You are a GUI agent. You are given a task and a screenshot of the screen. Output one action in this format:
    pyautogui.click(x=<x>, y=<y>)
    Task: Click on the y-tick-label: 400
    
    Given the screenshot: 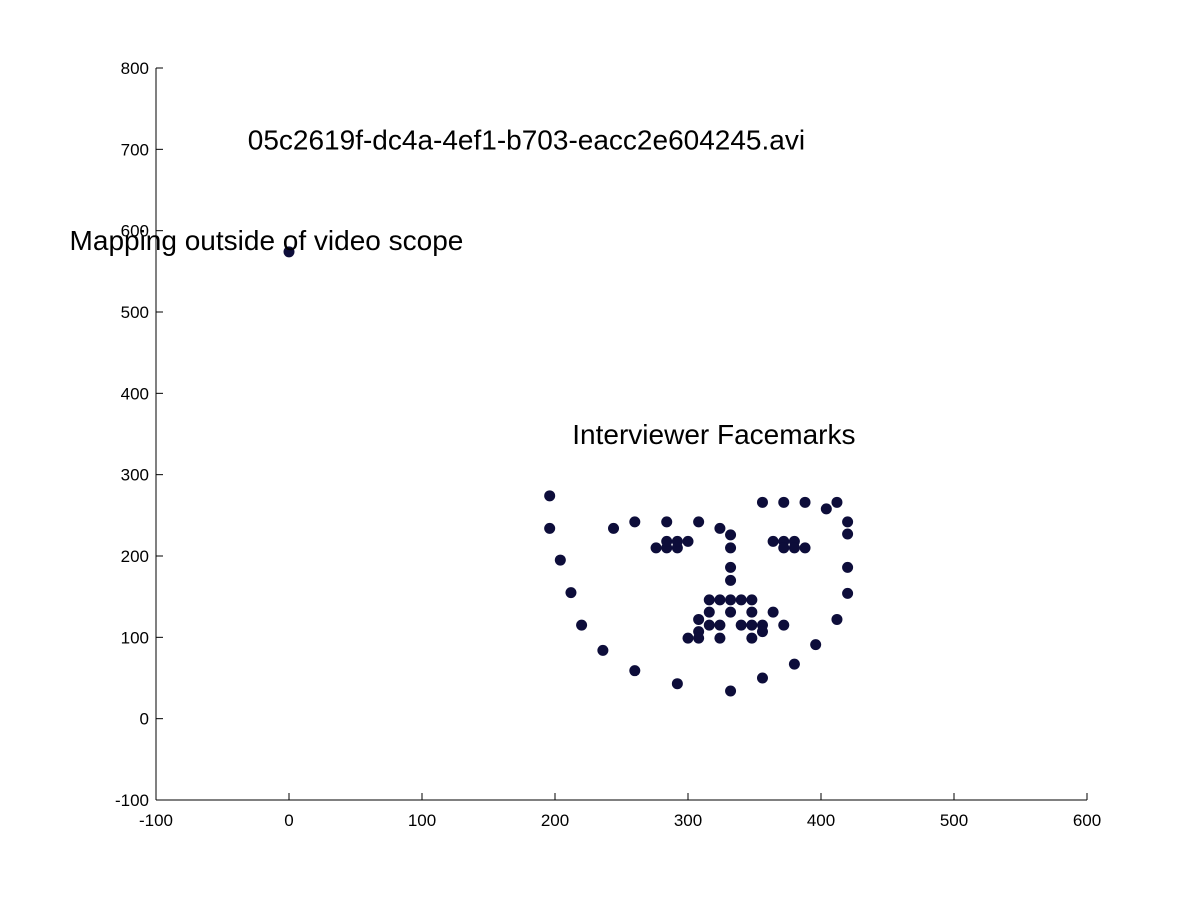 What is the action you would take?
    pyautogui.click(x=135, y=393)
    